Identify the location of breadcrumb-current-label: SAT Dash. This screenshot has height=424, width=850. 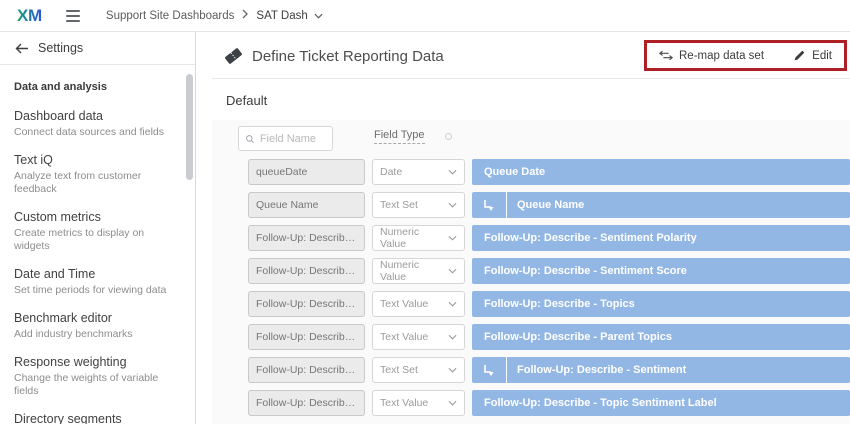
(282, 15).